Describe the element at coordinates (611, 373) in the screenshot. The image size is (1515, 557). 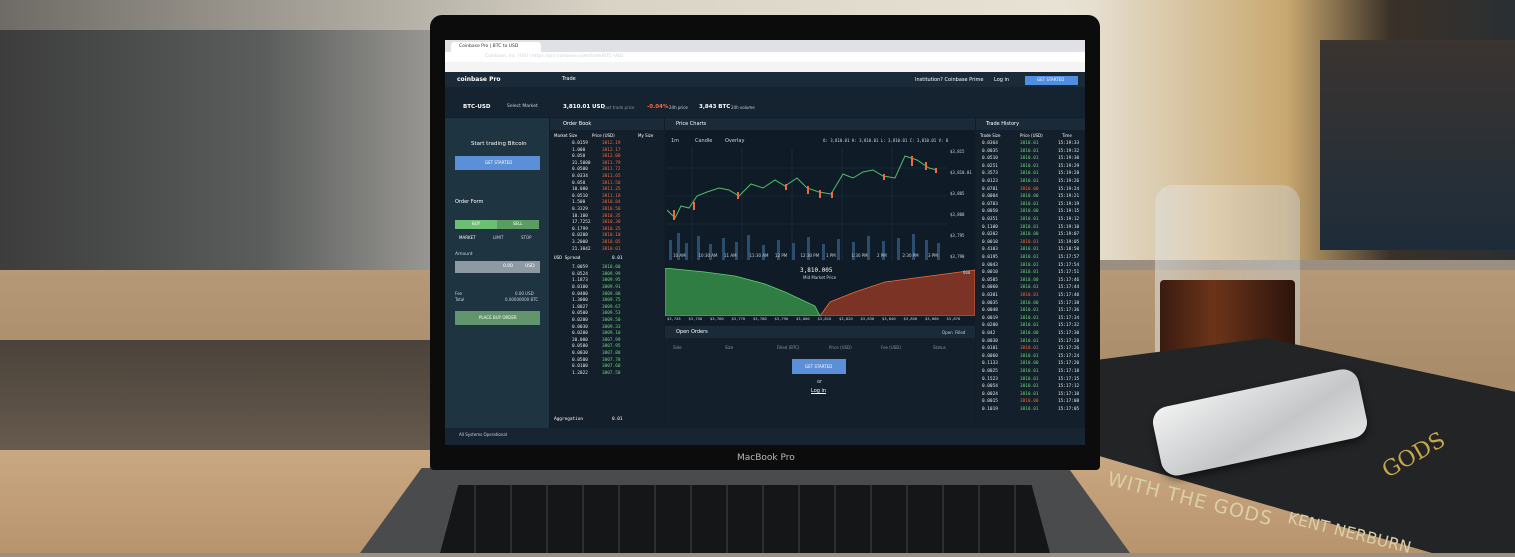
I see `bid-price: 3807.50` at that location.